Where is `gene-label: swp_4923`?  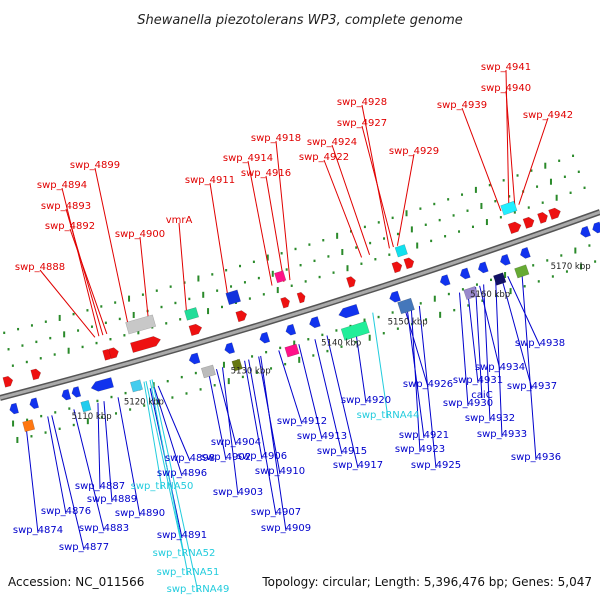
gene-label: swp_4923 is located at coordinates (420, 449).